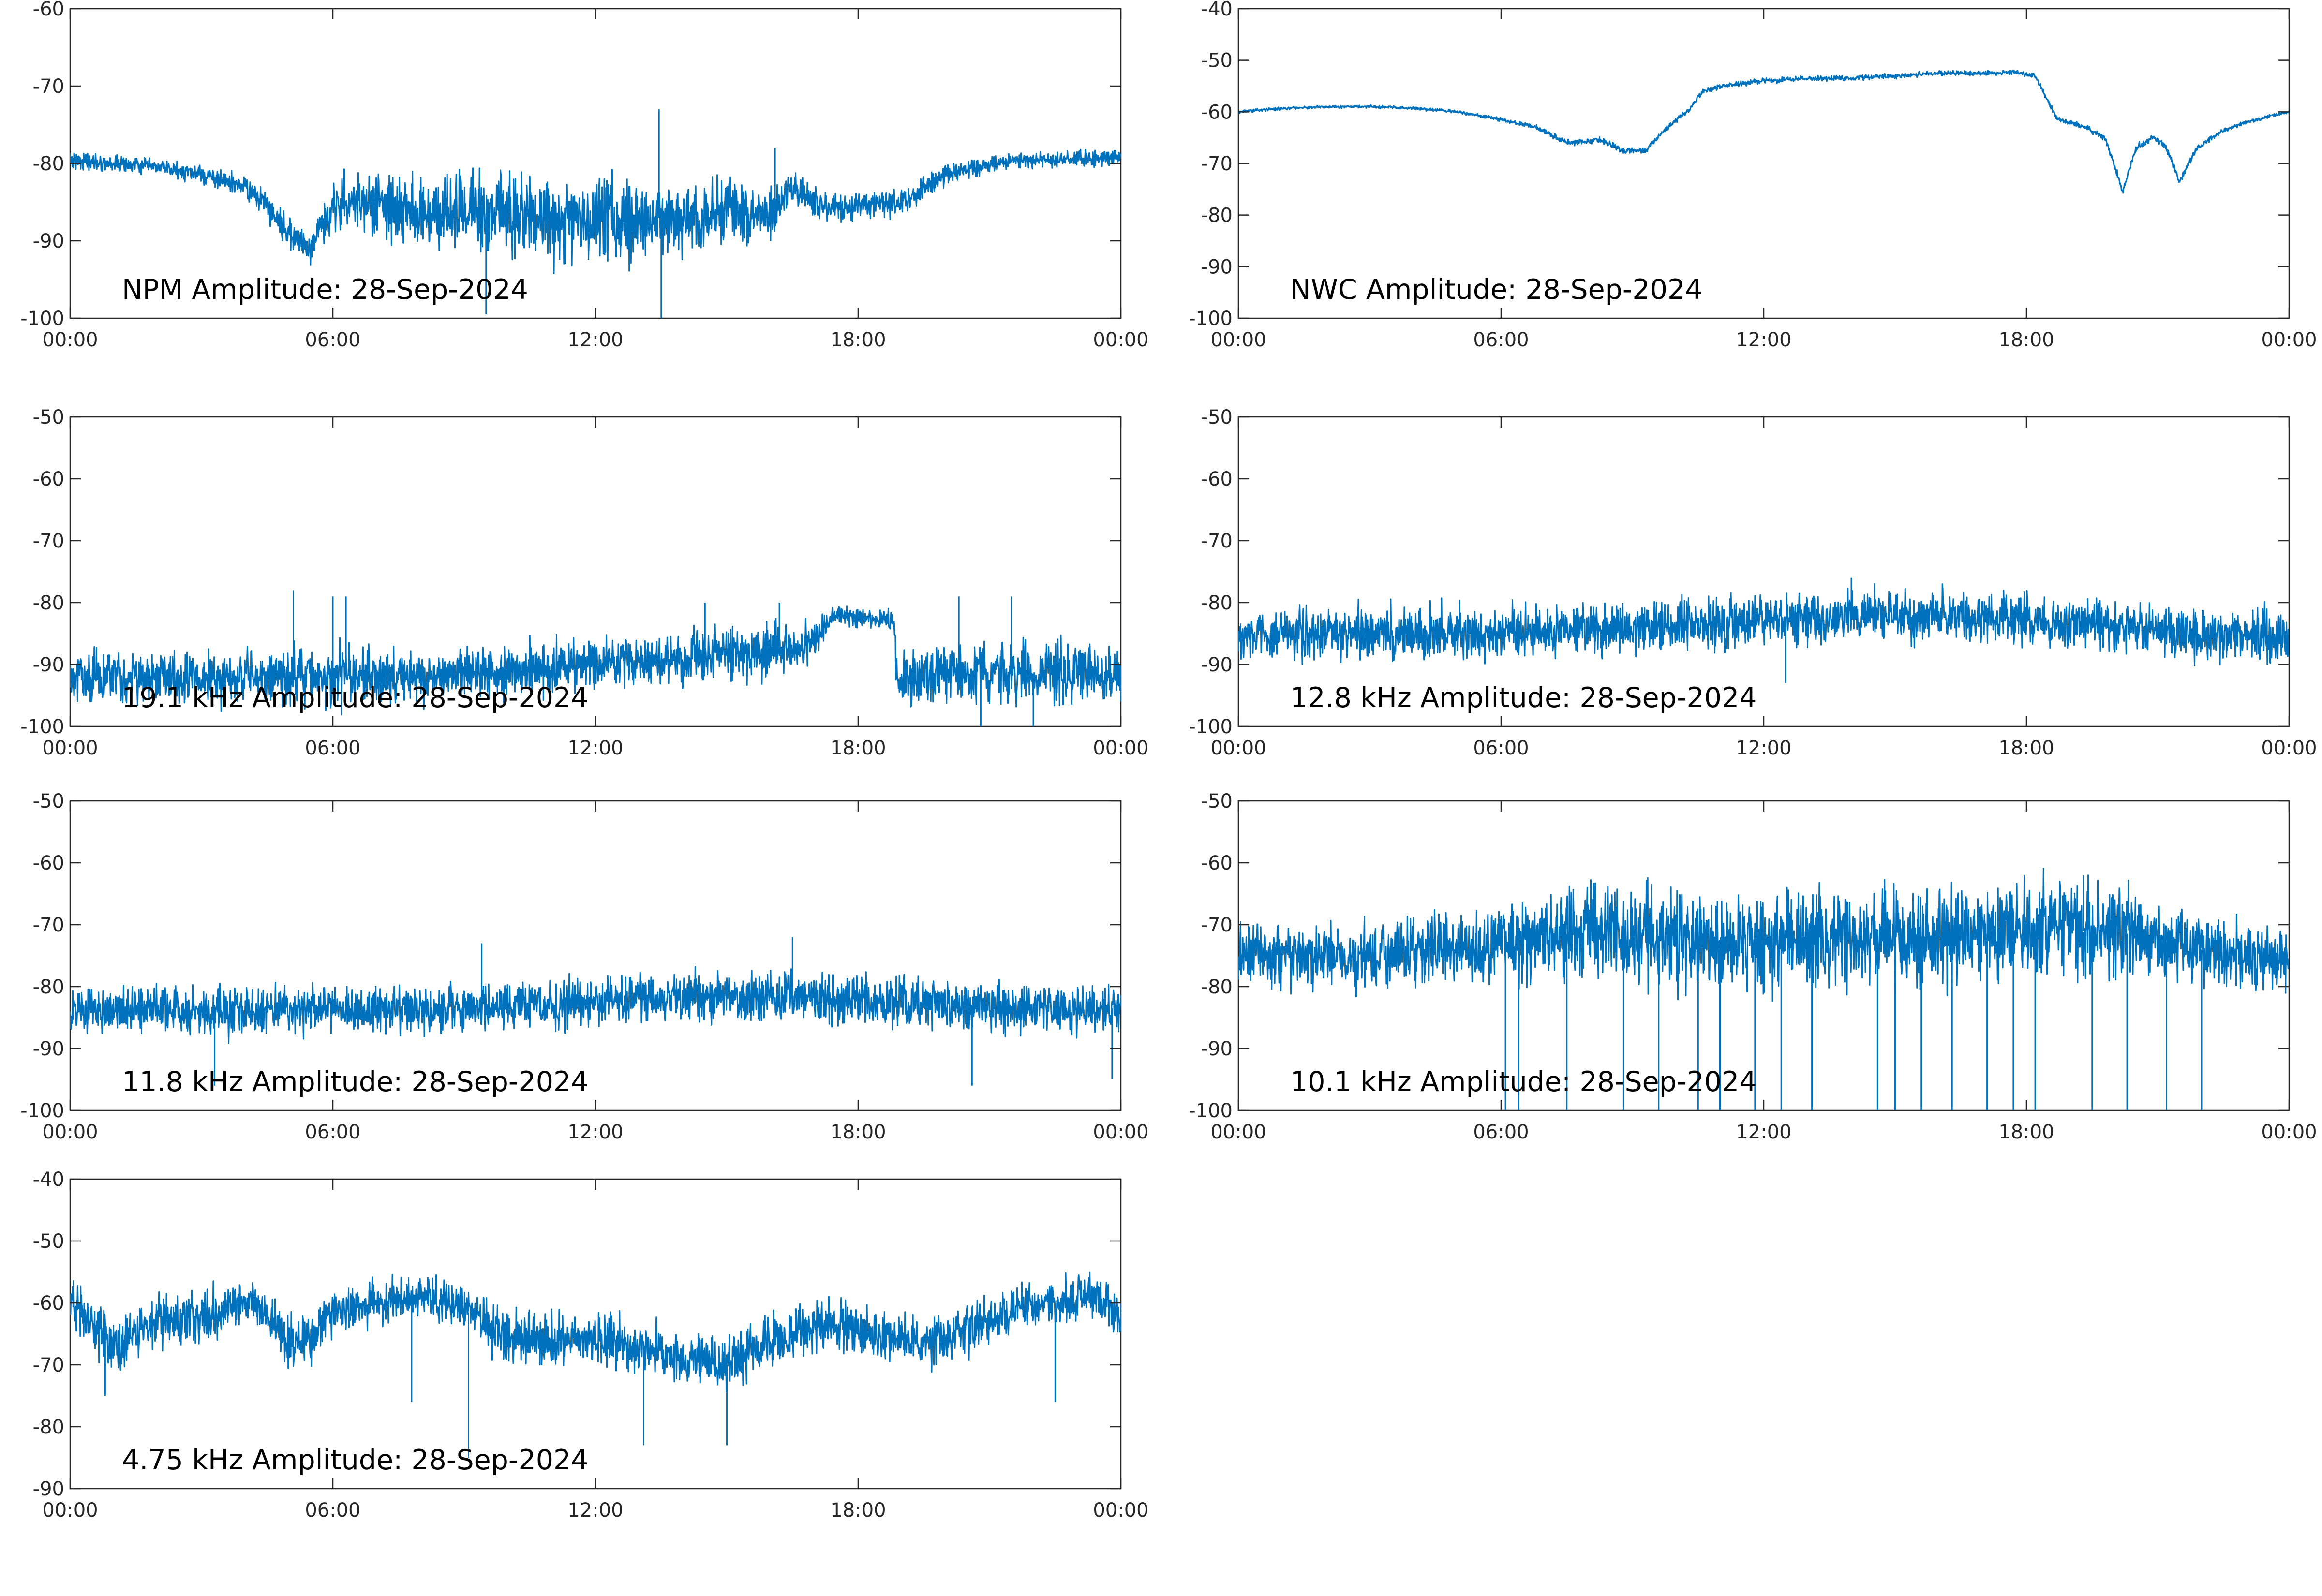  I want to click on panel-title: NWC Amplitude: 28-Sep-2024, so click(1496, 290).